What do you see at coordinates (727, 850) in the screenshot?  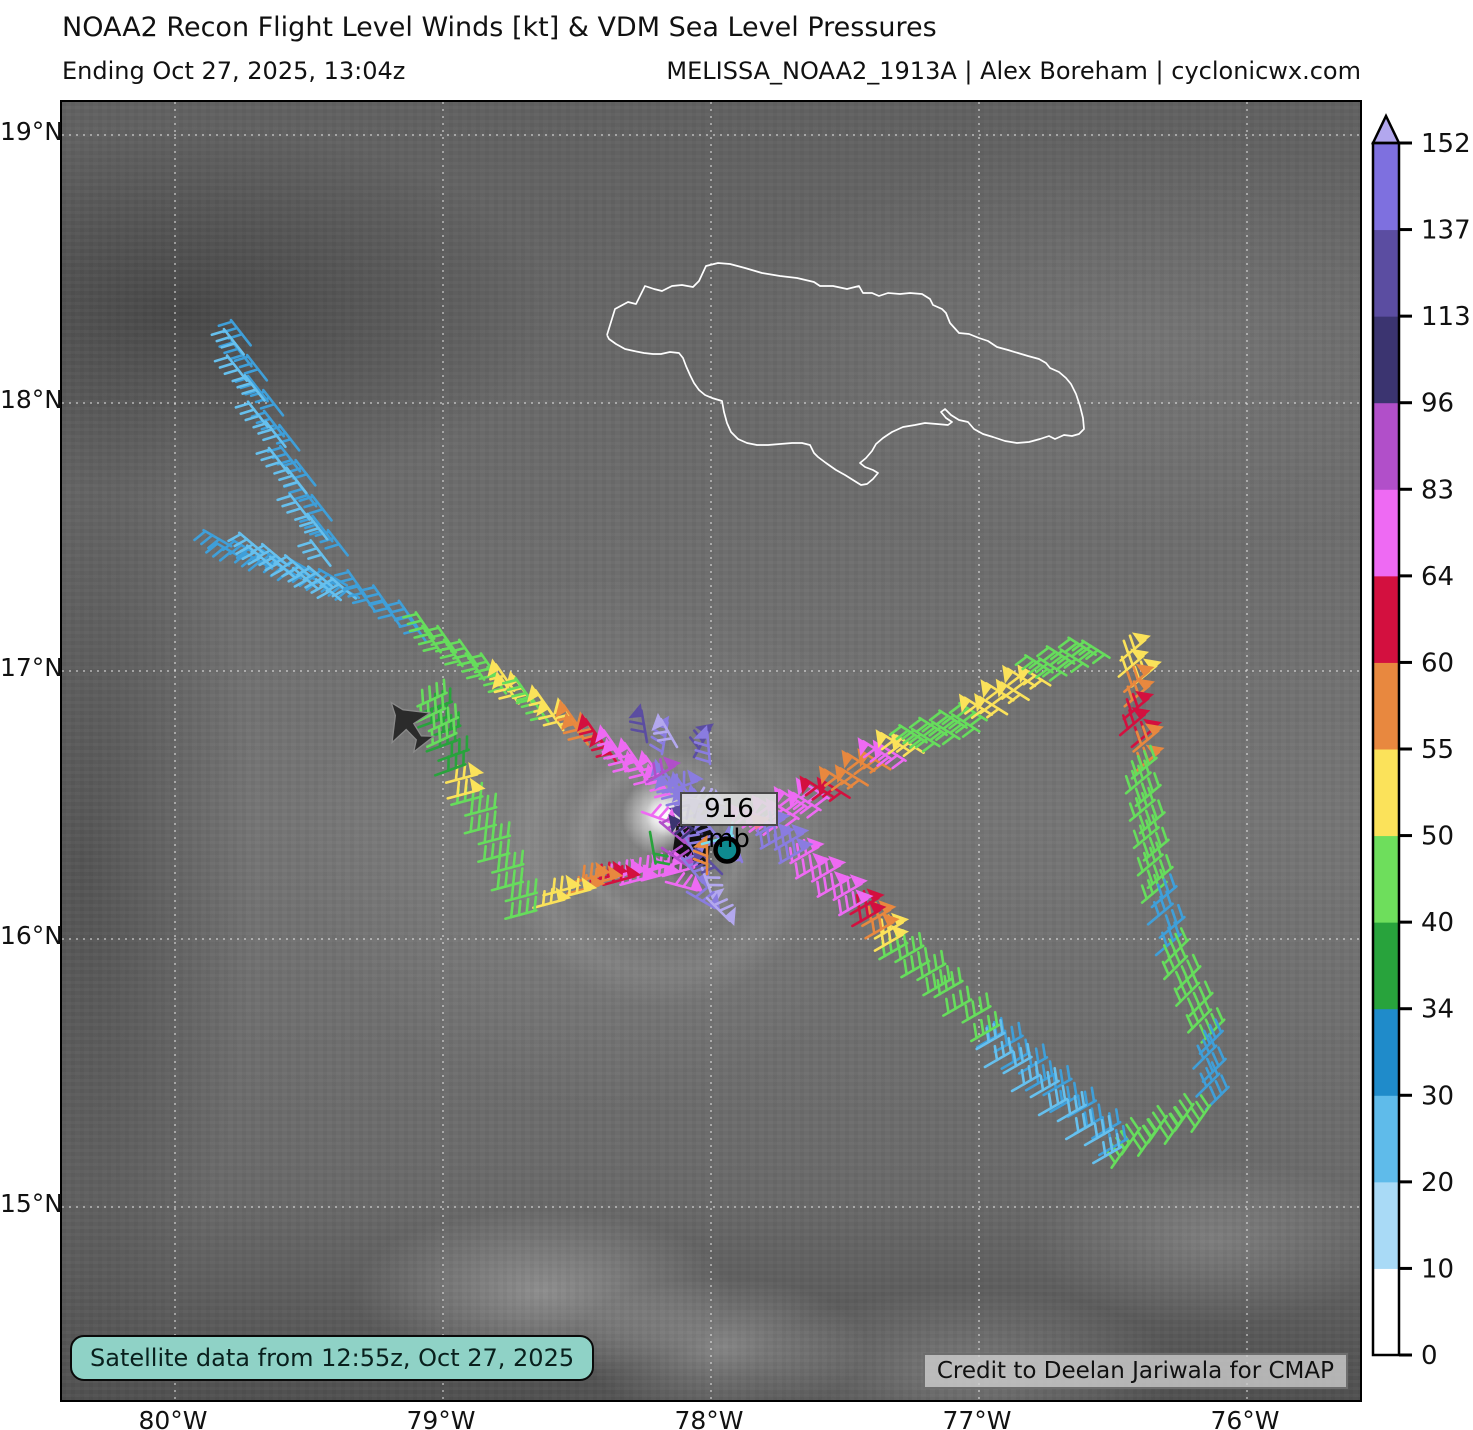 I see `storm-center-marker` at bounding box center [727, 850].